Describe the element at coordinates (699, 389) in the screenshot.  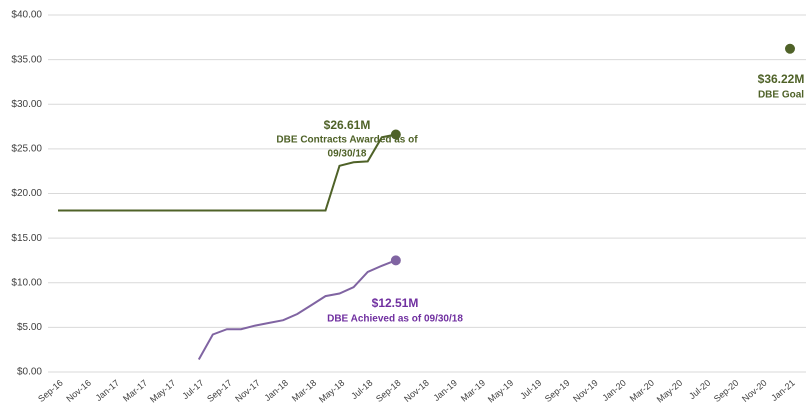
I see `x-tick-label: Jul-20` at that location.